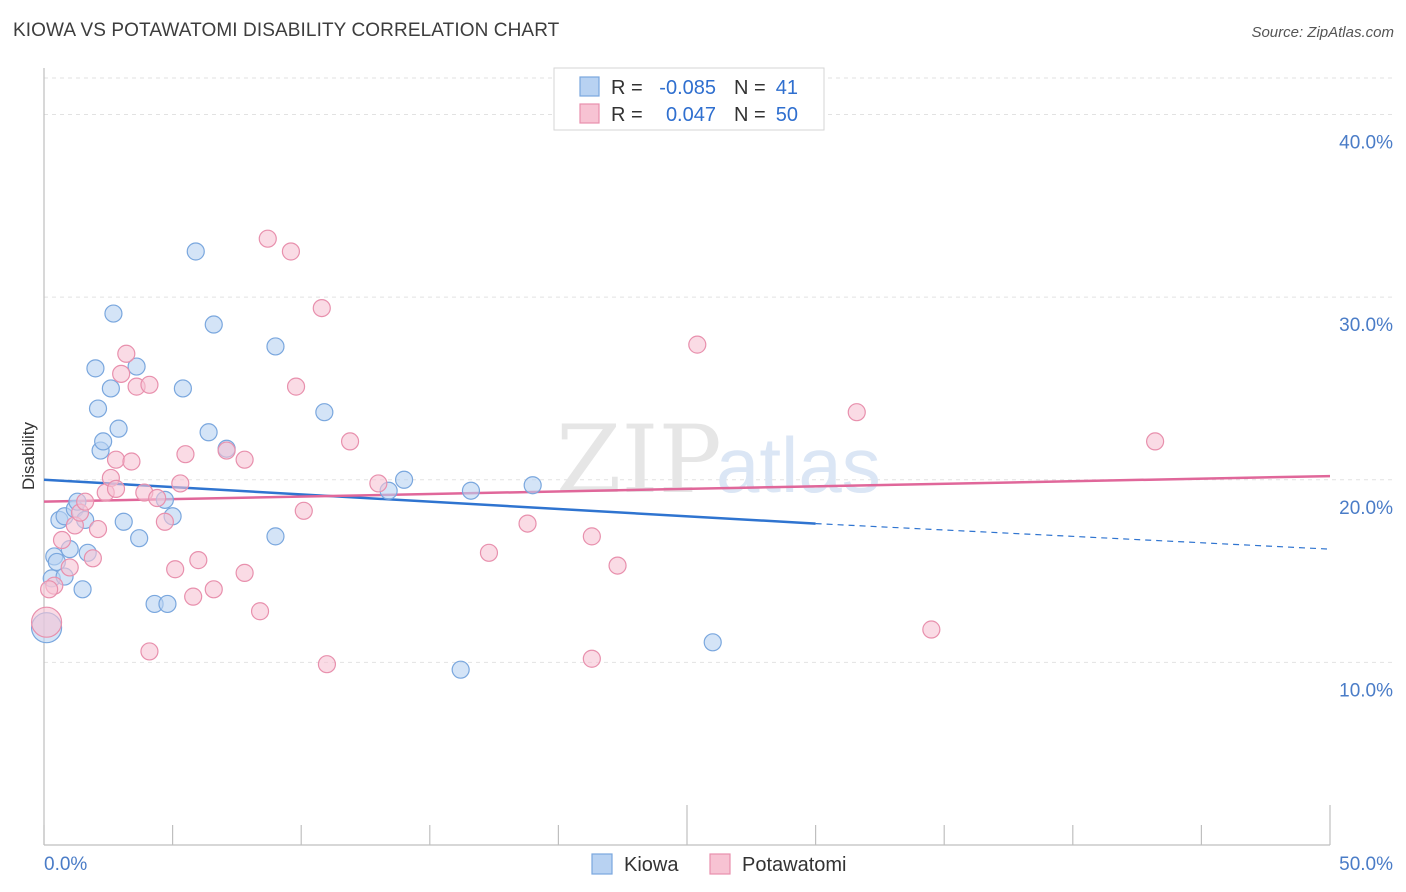 The height and width of the screenshot is (892, 1406). I want to click on bottom-legend-swatch-potawatomi, so click(720, 864).